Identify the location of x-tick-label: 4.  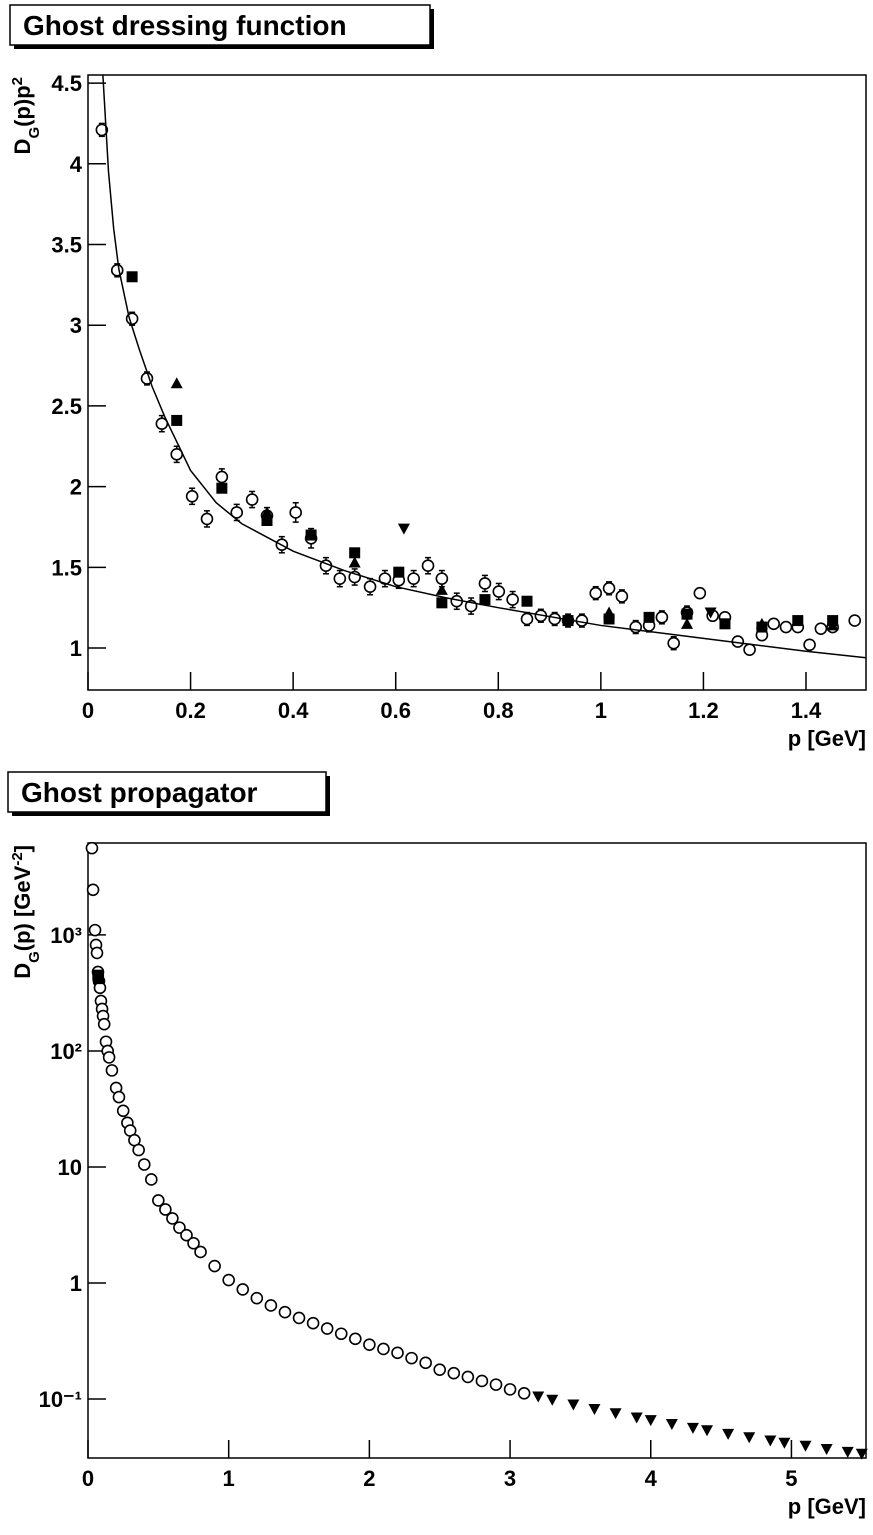
(651, 1478).